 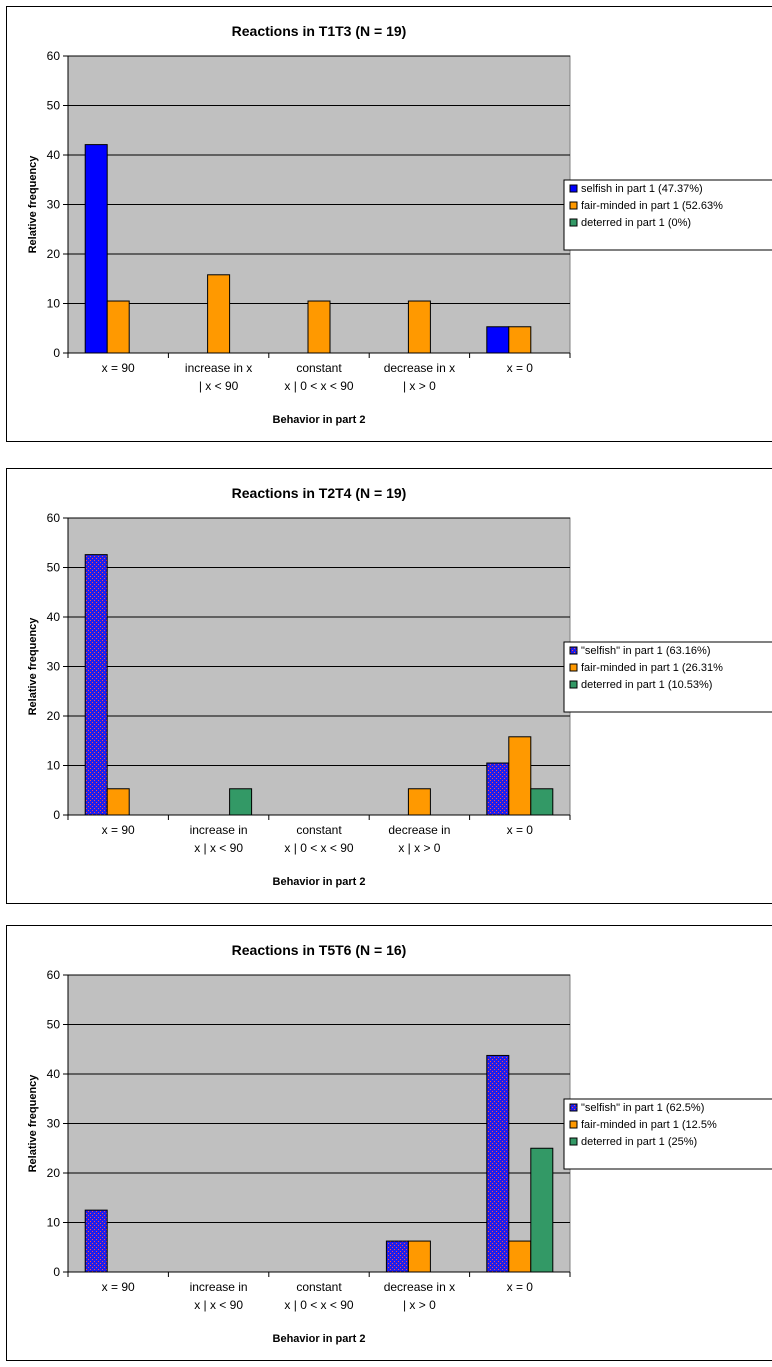 I want to click on chart-title: Reactions in T5T6 (N = 16), so click(x=319, y=950).